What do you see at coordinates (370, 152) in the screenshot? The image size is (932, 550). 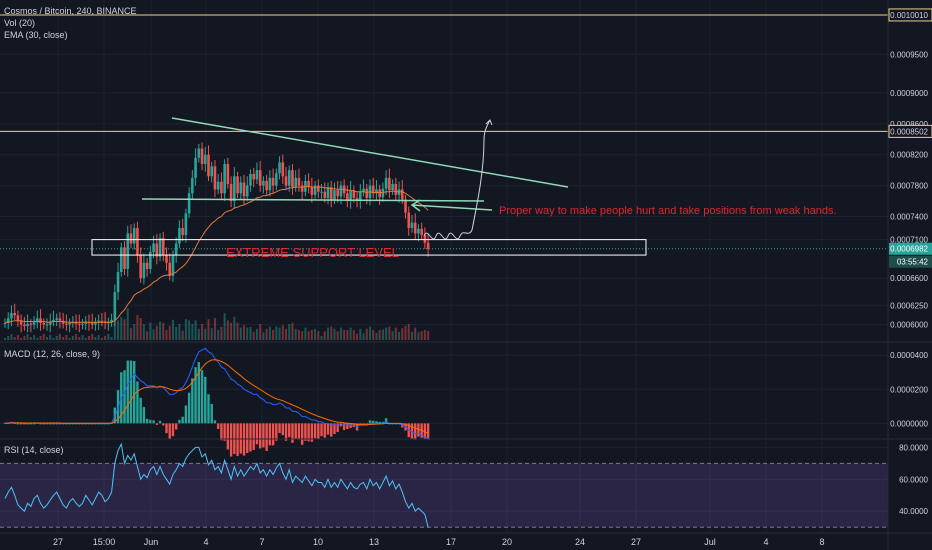 I see `descending-trendline` at bounding box center [370, 152].